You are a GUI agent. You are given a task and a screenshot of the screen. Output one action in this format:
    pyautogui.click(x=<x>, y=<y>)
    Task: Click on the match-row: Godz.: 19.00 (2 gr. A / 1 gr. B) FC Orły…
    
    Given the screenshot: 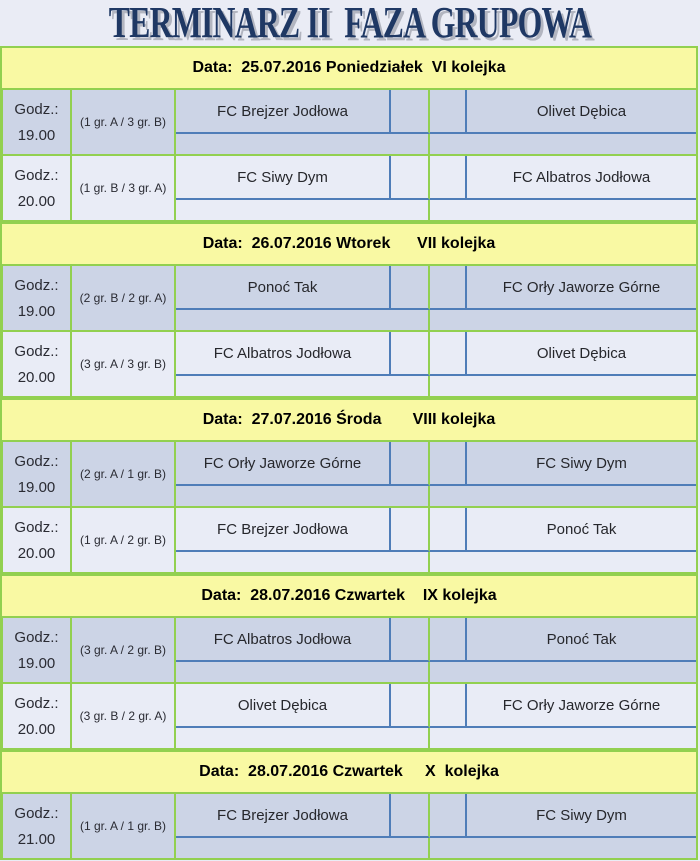 What is the action you would take?
    pyautogui.click(x=349, y=475)
    